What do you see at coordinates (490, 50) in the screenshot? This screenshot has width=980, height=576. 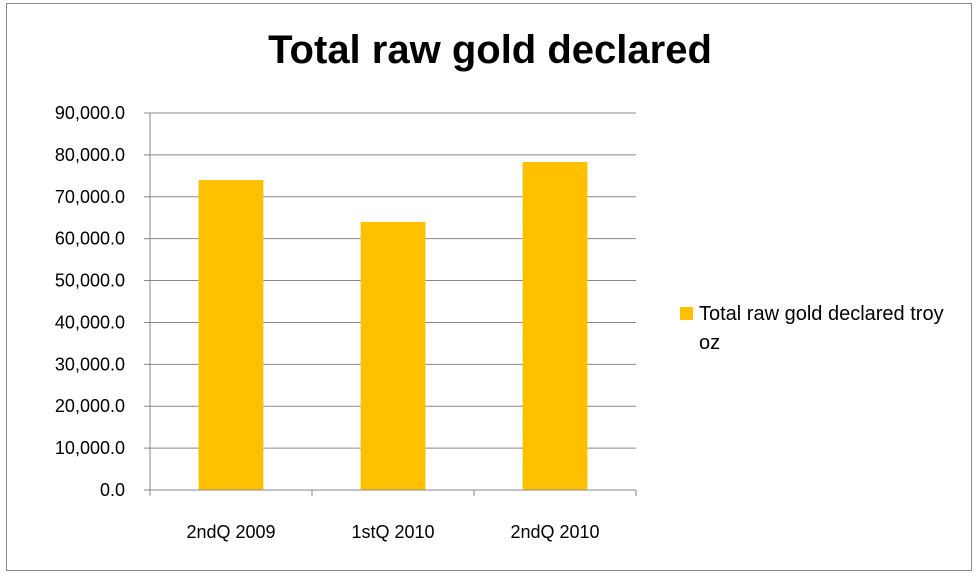 I see `chart-title: Total raw gold declared` at bounding box center [490, 50].